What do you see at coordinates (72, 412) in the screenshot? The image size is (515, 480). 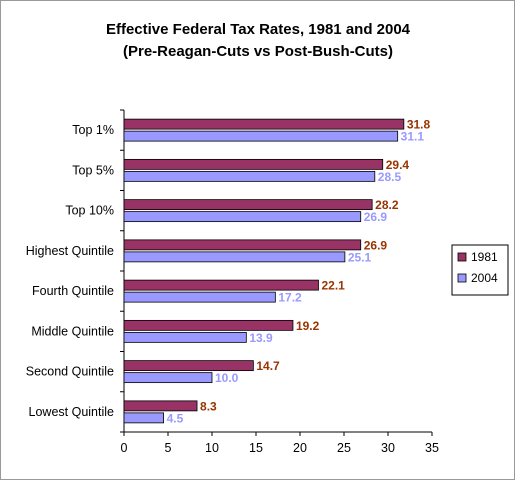 I see `category-label: Lowest Quintile` at bounding box center [72, 412].